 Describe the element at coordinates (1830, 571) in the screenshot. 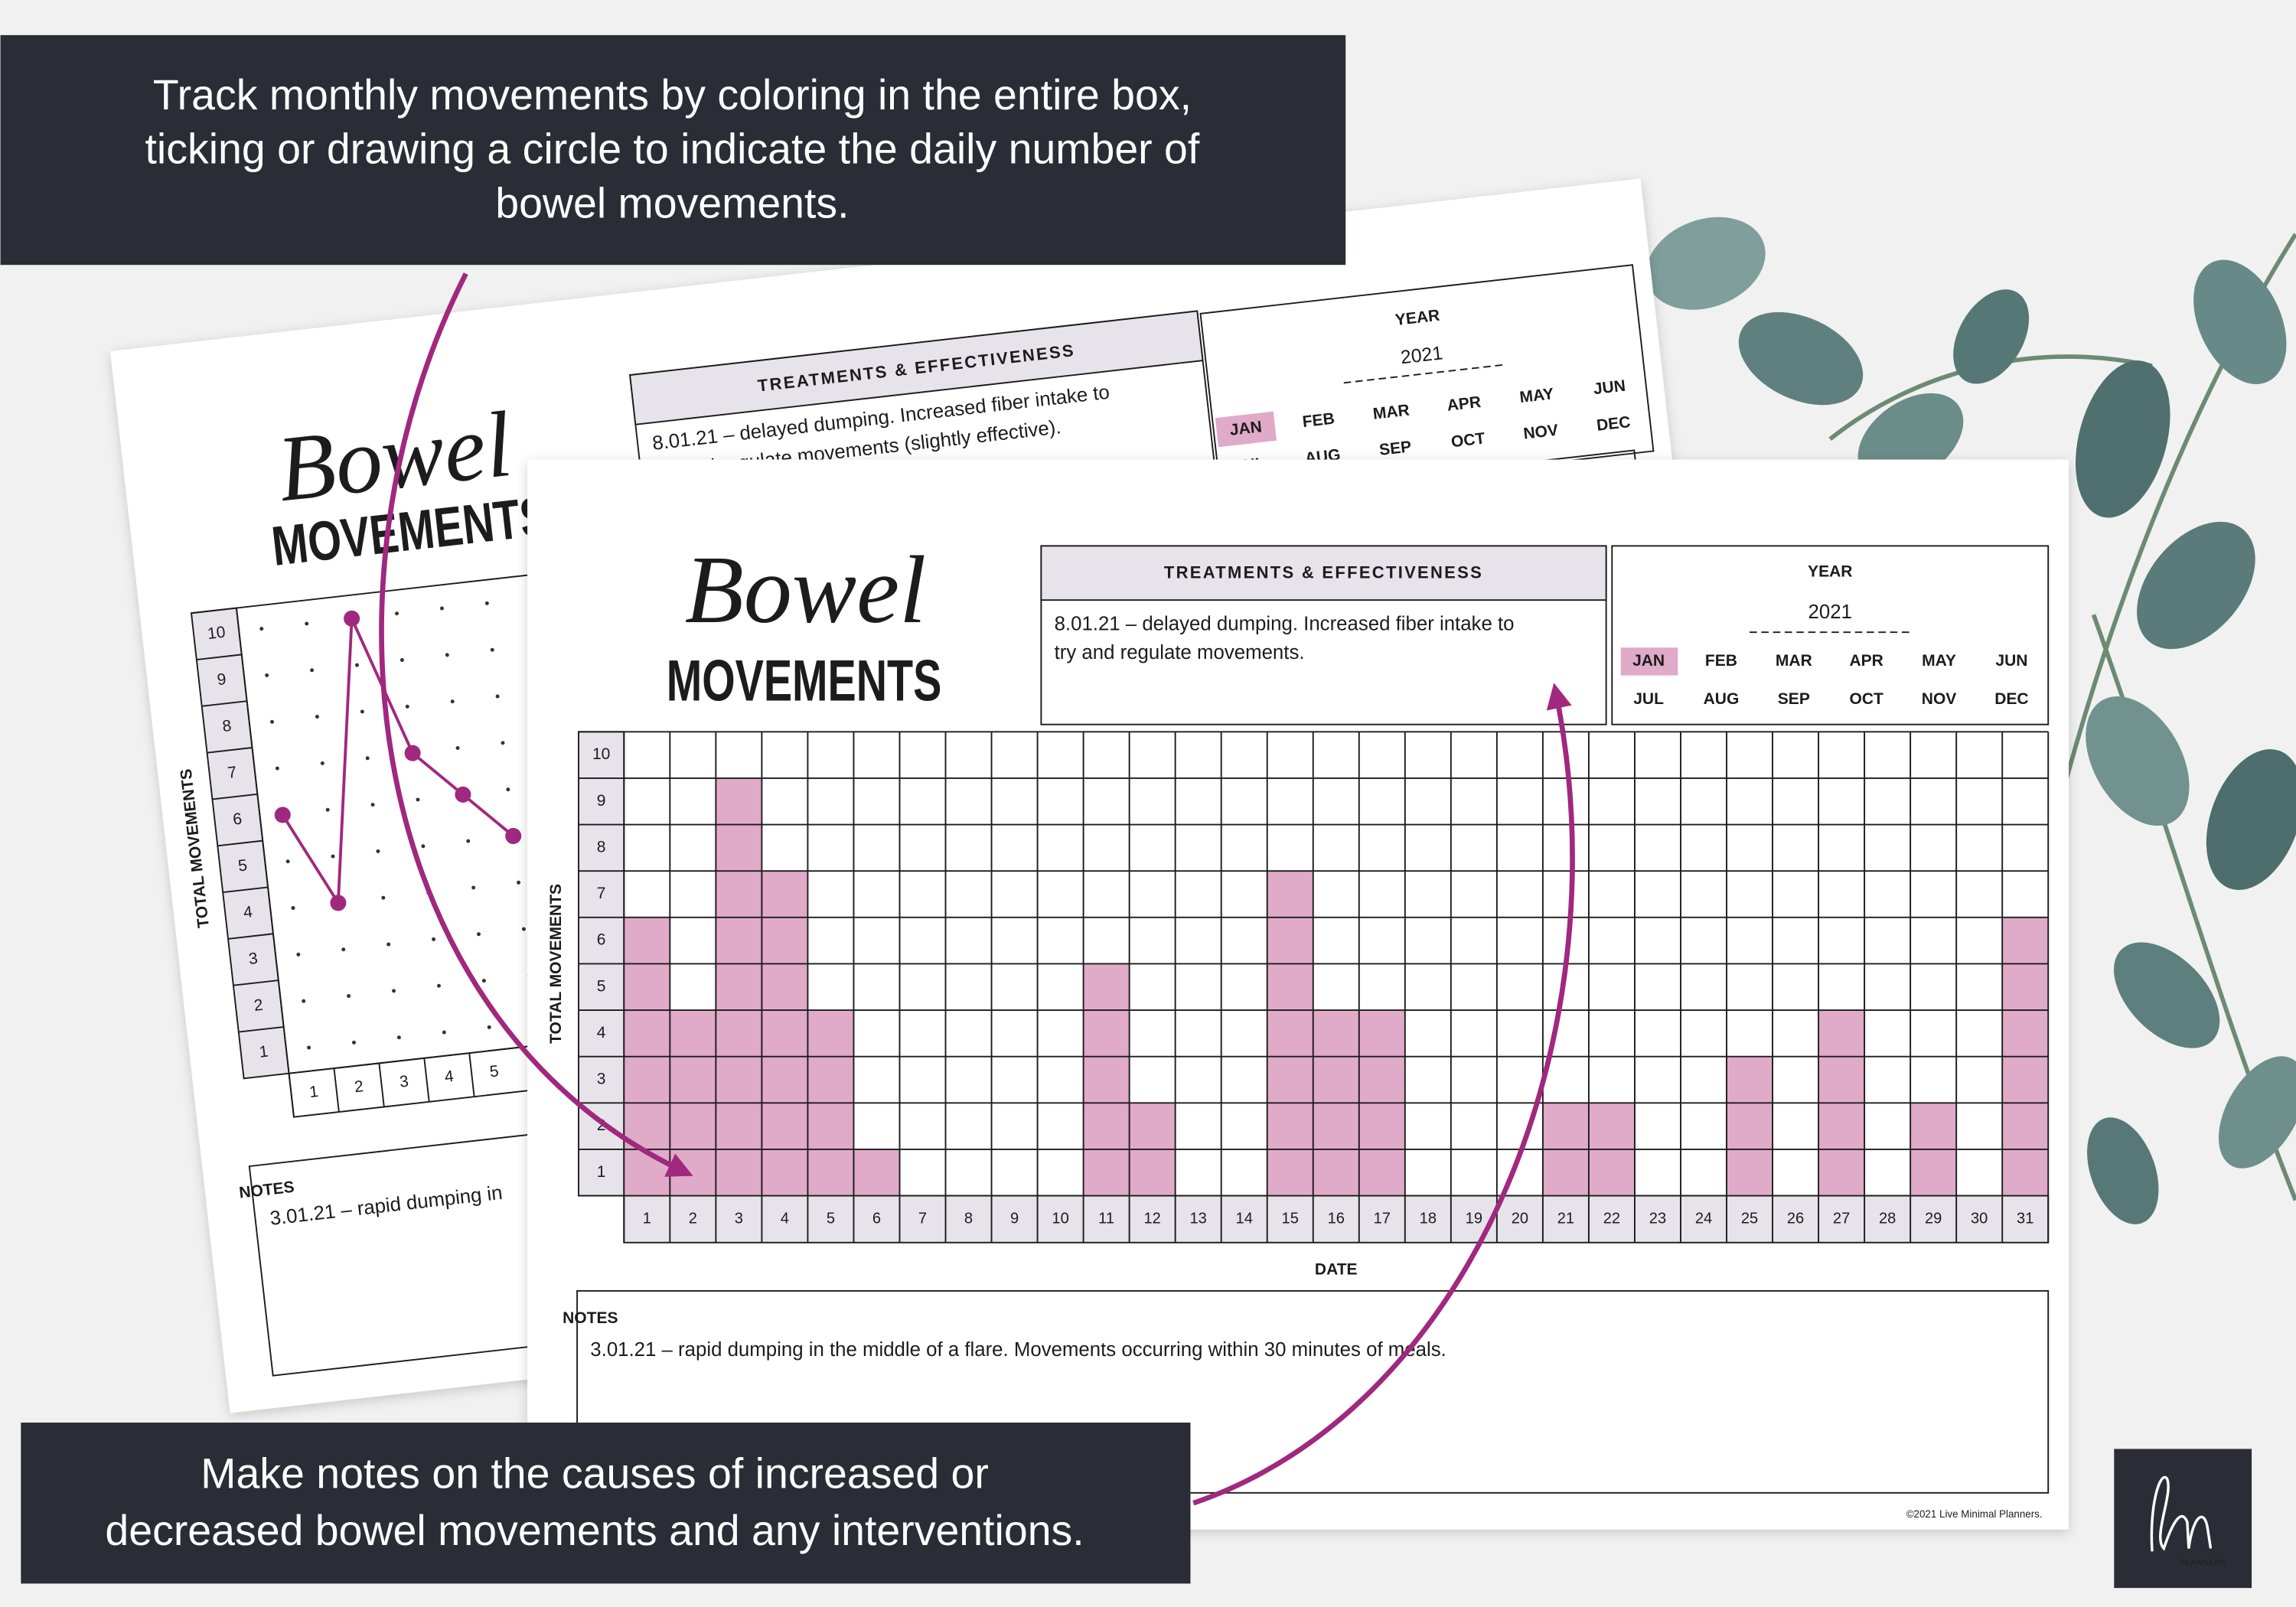

I see `year-label: YEAR` at that location.